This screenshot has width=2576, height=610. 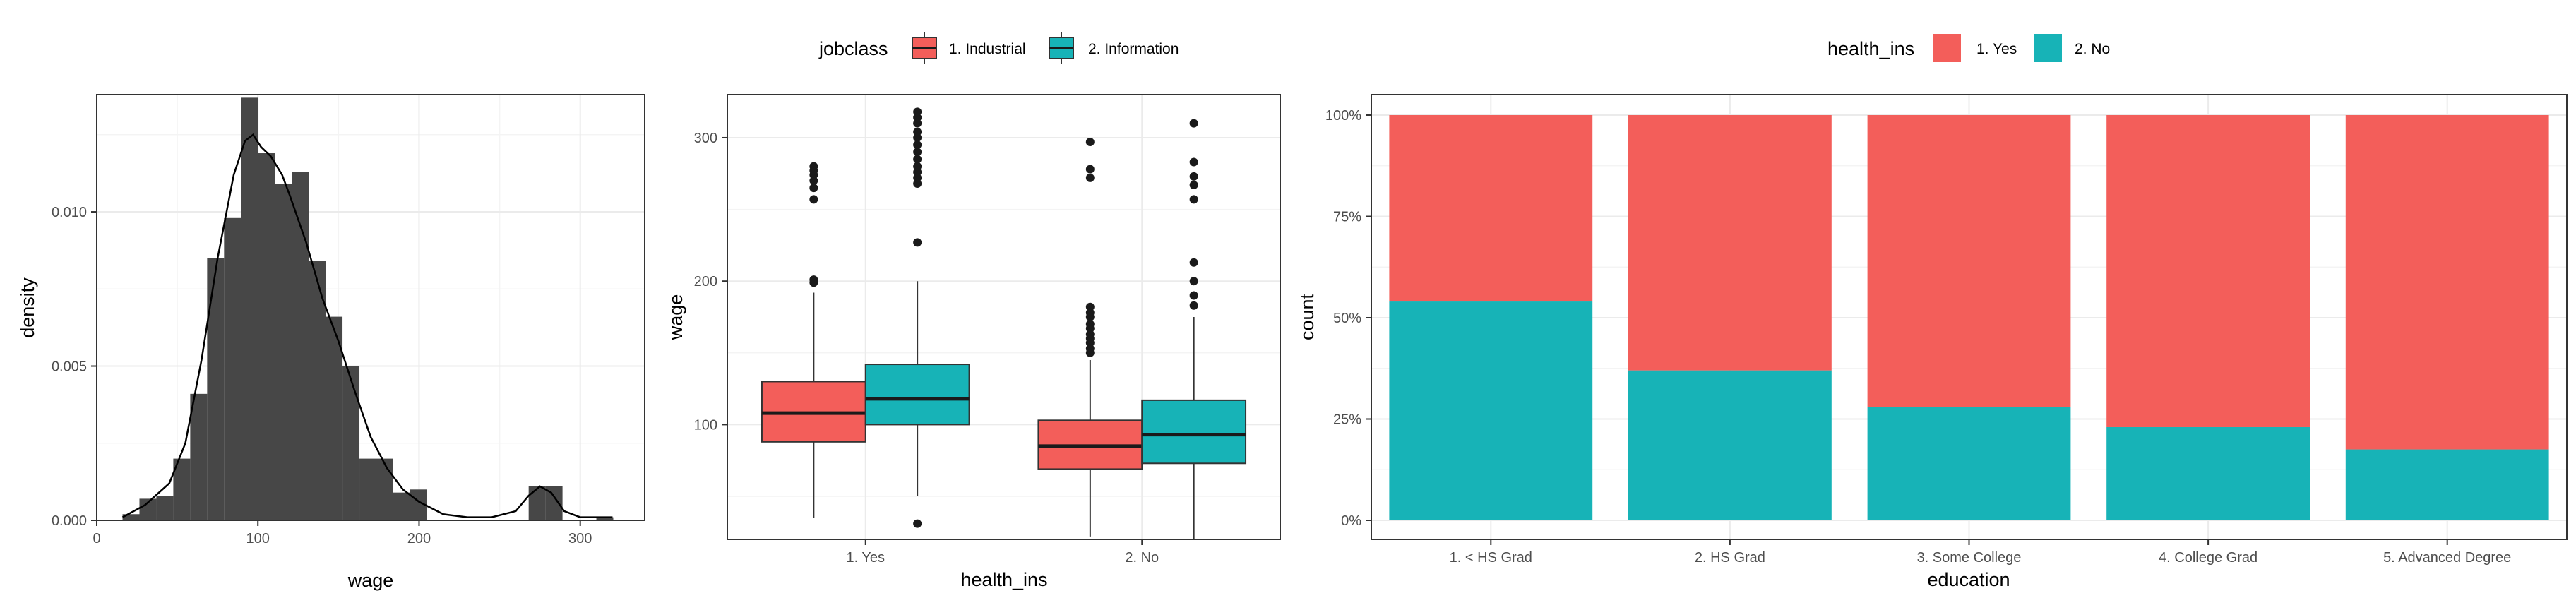 I want to click on histogram-y-ticks: 0.000 0.005 0.010, so click(x=74, y=367).